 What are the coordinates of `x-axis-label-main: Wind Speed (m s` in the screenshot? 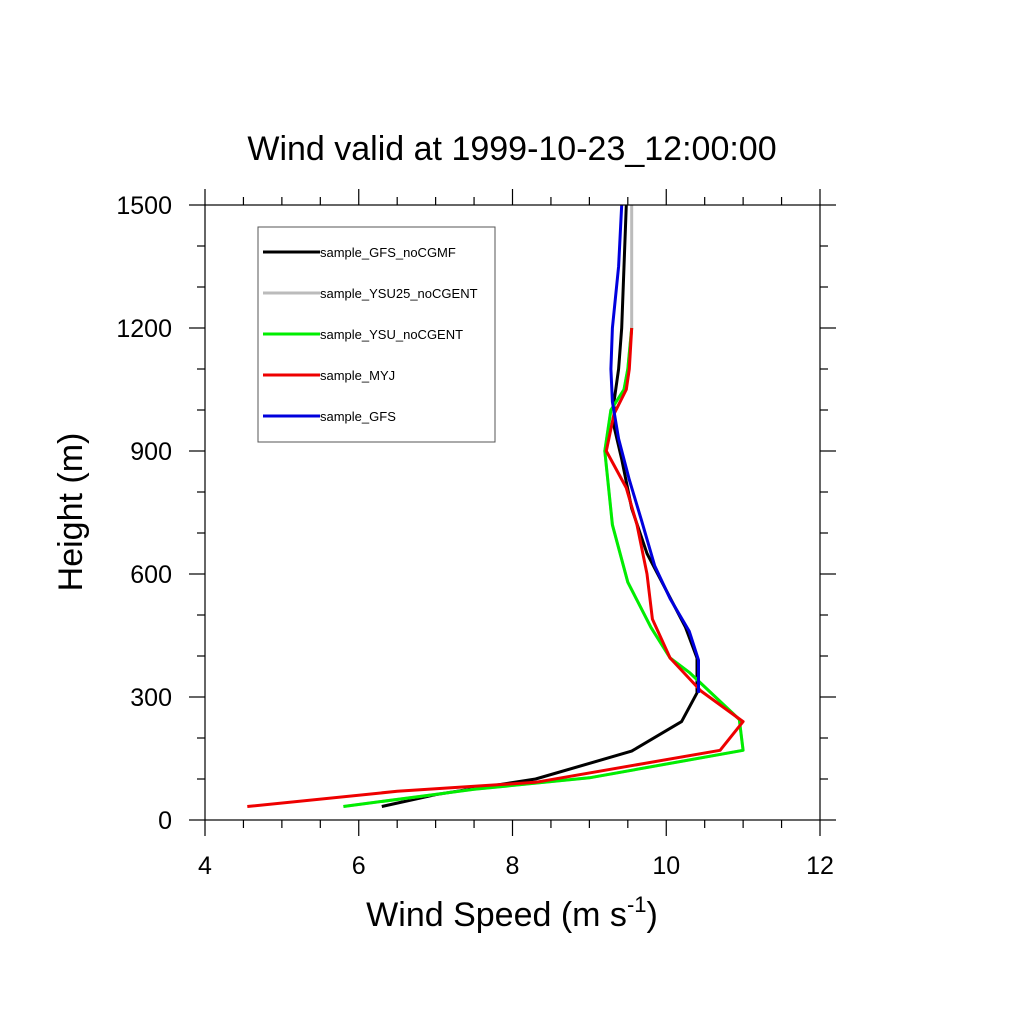 It's located at (496, 915).